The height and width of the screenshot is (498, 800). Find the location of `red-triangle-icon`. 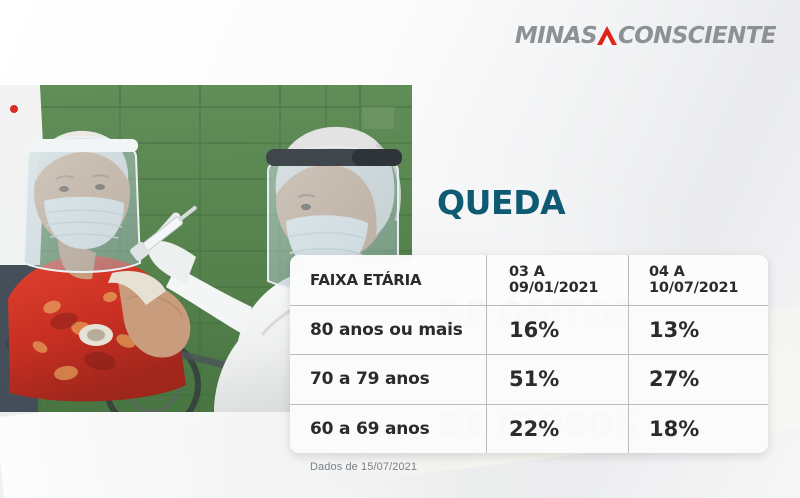

red-triangle-icon is located at coordinates (607, 36).